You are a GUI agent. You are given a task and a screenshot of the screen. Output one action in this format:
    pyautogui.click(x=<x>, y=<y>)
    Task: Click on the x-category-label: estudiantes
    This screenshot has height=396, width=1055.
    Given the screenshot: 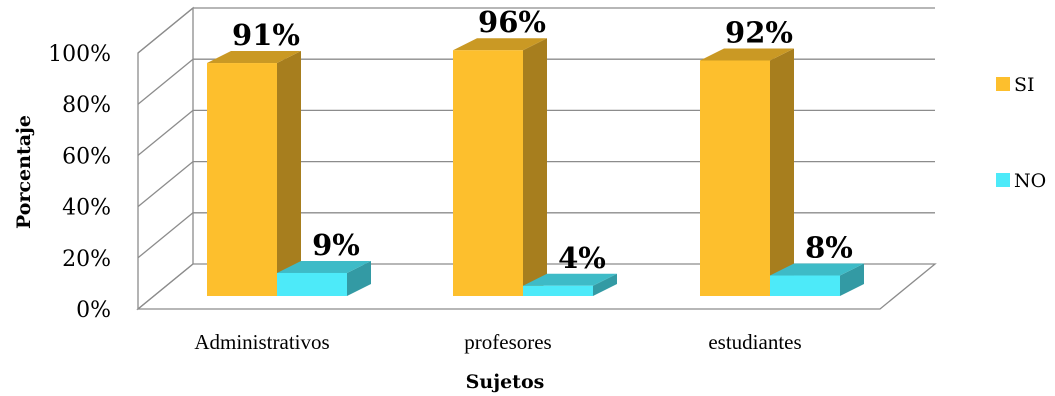 What is the action you would take?
    pyautogui.click(x=754, y=342)
    